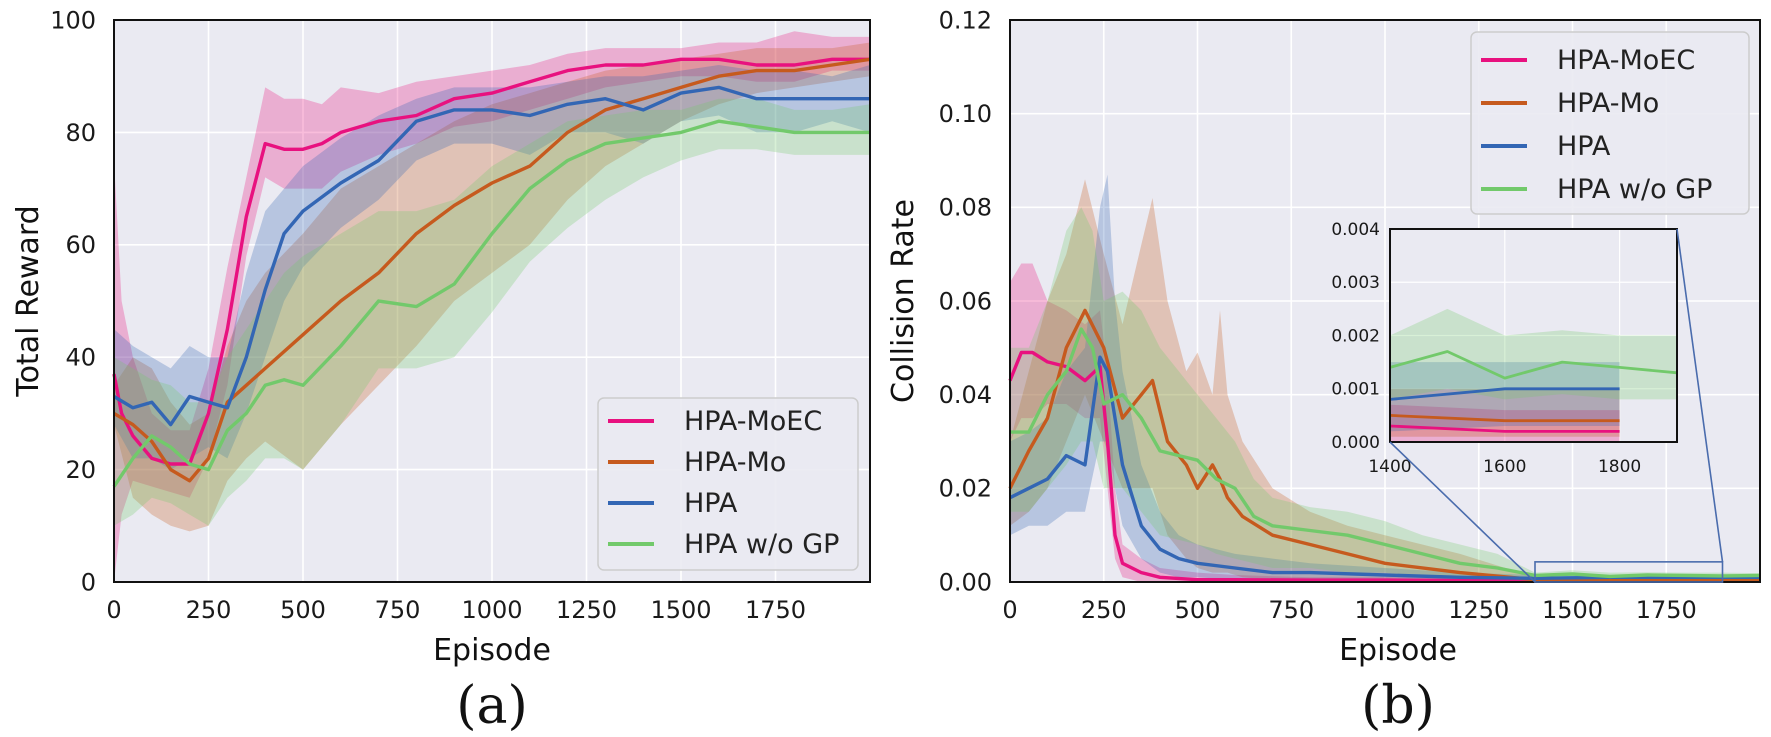  I want to click on band-hpa-mo, so click(1505, 412).